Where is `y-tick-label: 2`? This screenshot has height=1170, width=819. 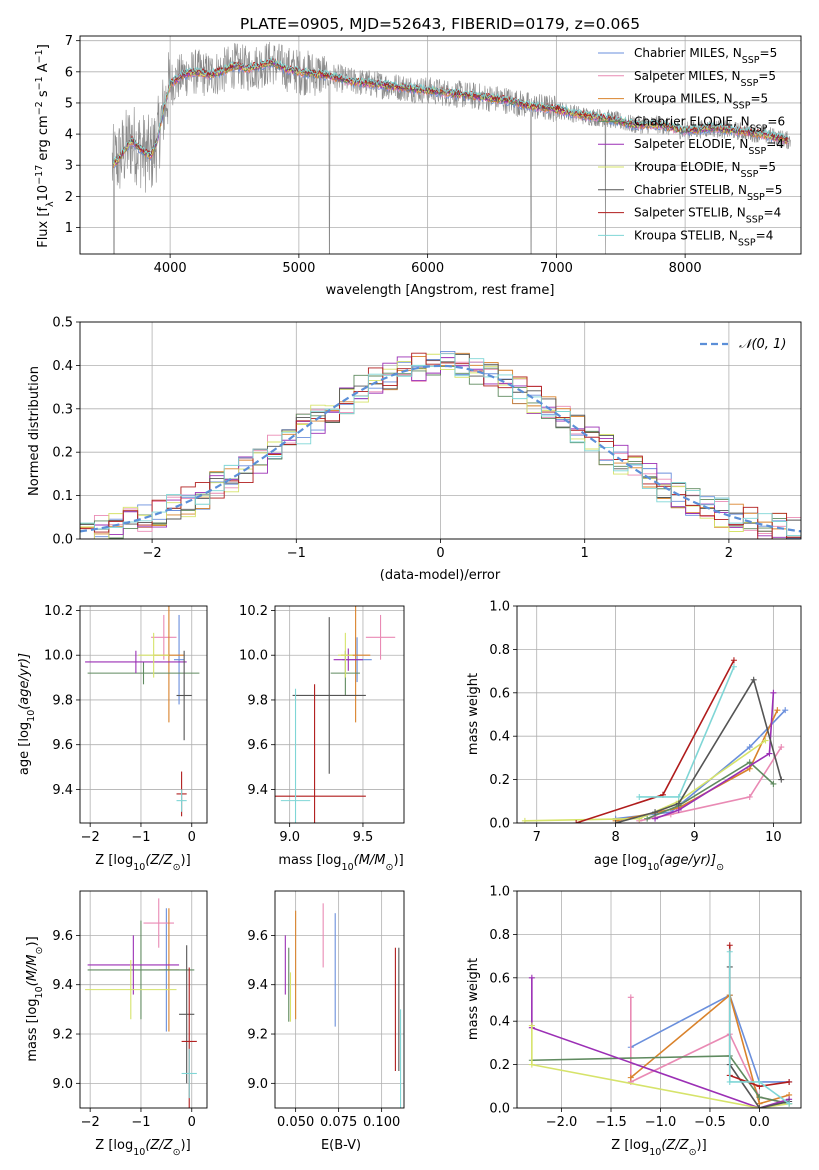 y-tick-label: 2 is located at coordinates (69, 197).